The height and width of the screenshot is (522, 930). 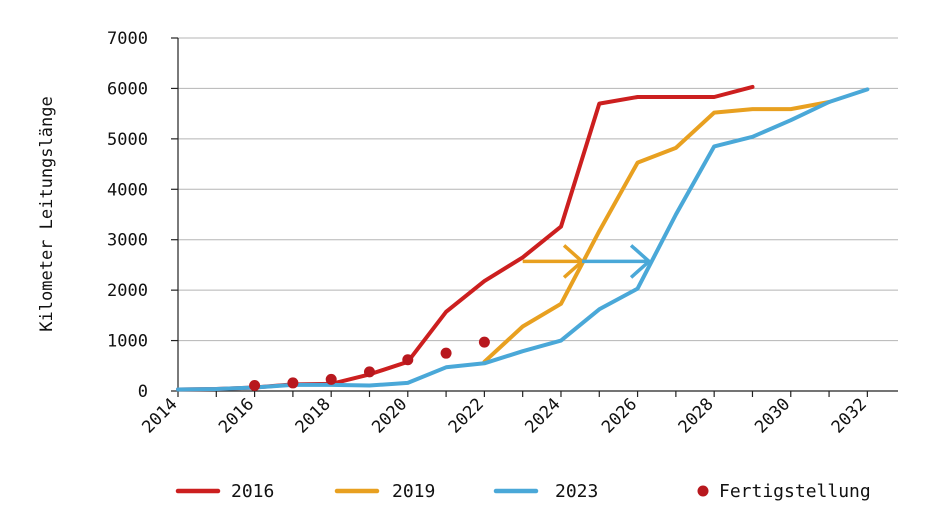 I want to click on y-tick-label: 6000, so click(x=127, y=89).